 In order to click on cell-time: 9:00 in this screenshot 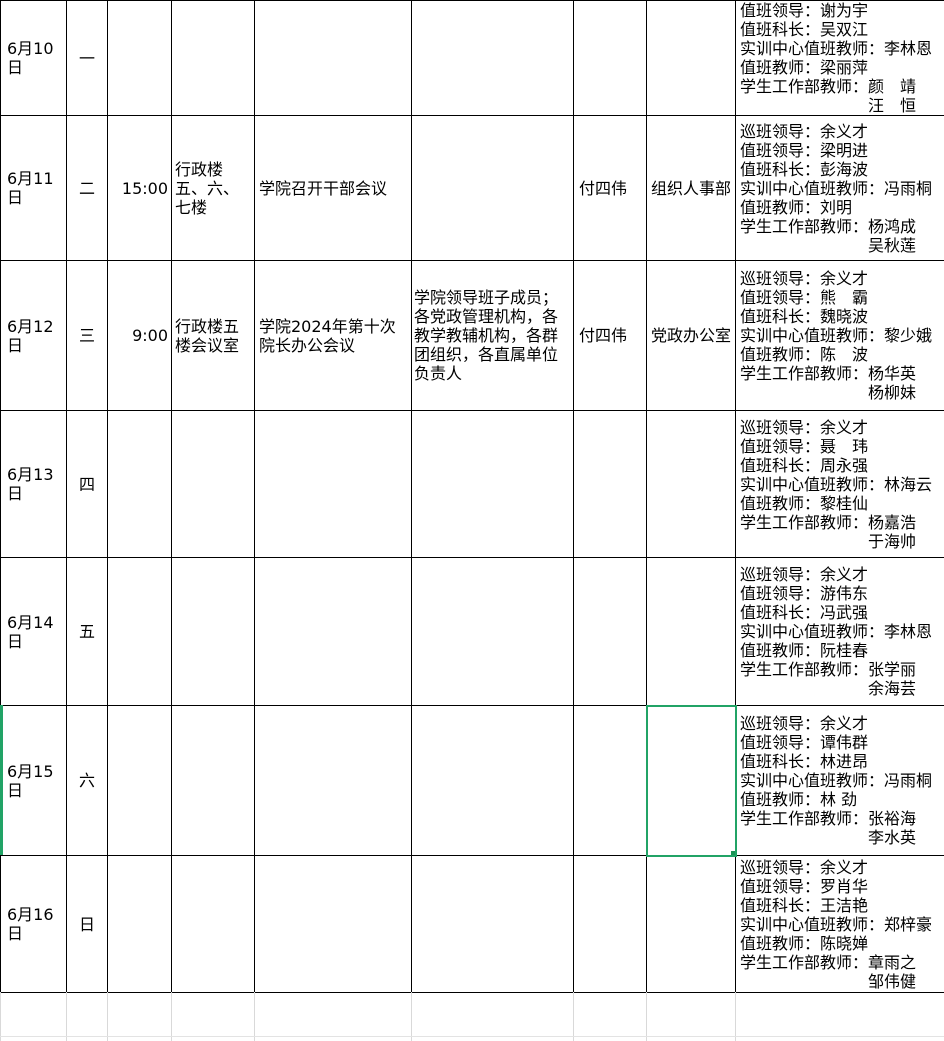, I will do `click(140, 336)`.